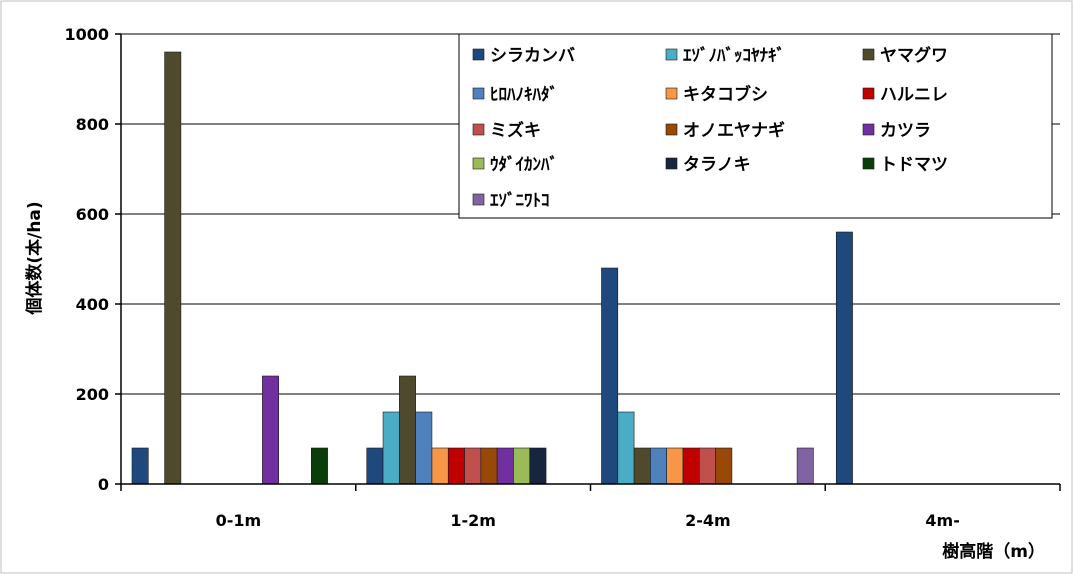  What do you see at coordinates (92, 304) in the screenshot?
I see `y-tick-label: 400` at bounding box center [92, 304].